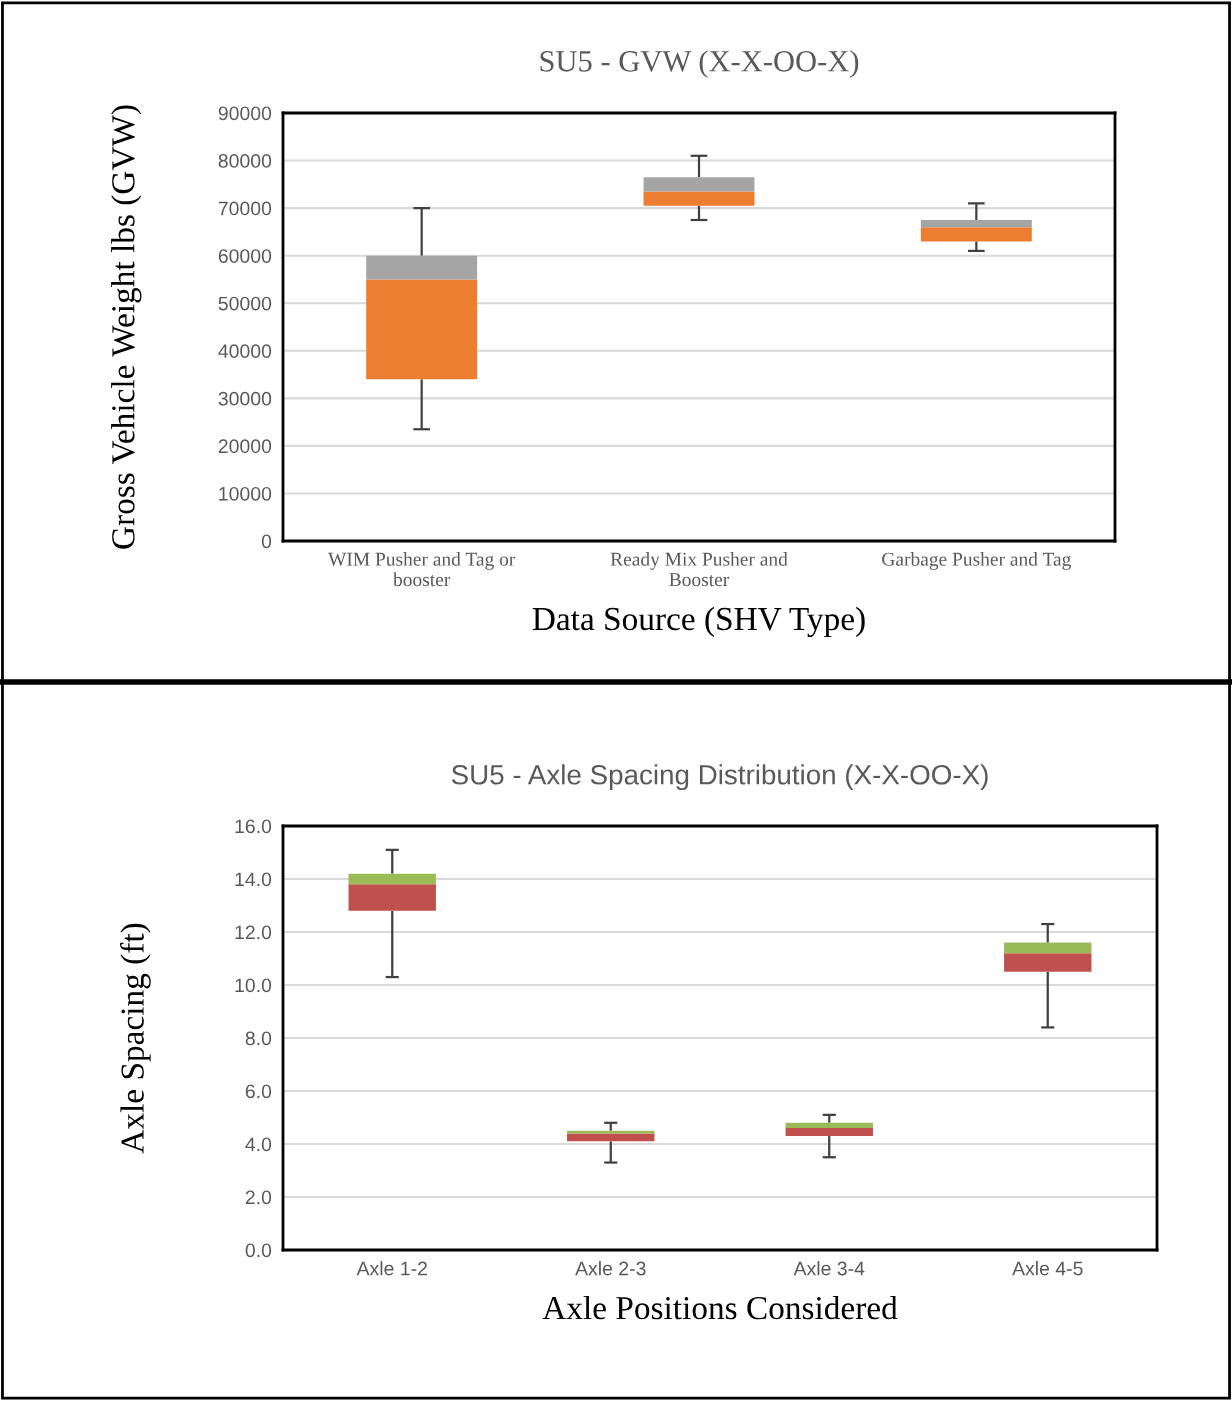 This screenshot has width=1232, height=1401. Describe the element at coordinates (258, 1091) in the screenshot. I see `y-tick-label: 6.0` at that location.